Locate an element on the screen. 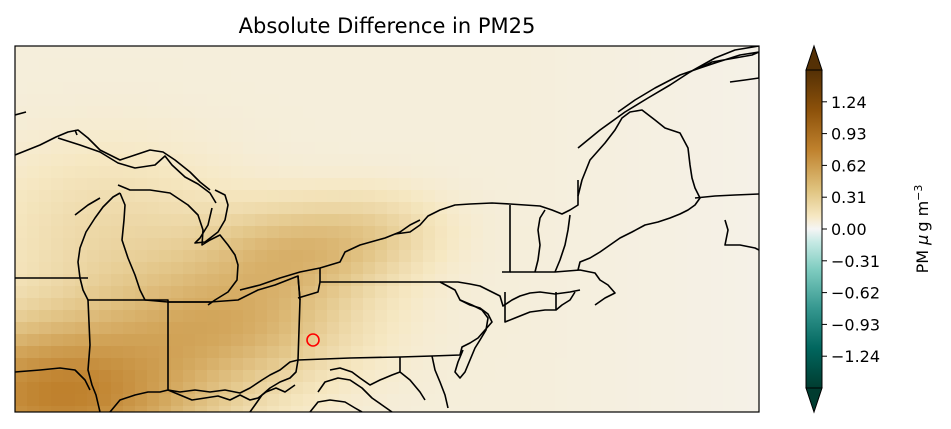 Image resolution: width=951 pixels, height=429 pixels. colorbar-tick-label: −0.93 is located at coordinates (855, 324).